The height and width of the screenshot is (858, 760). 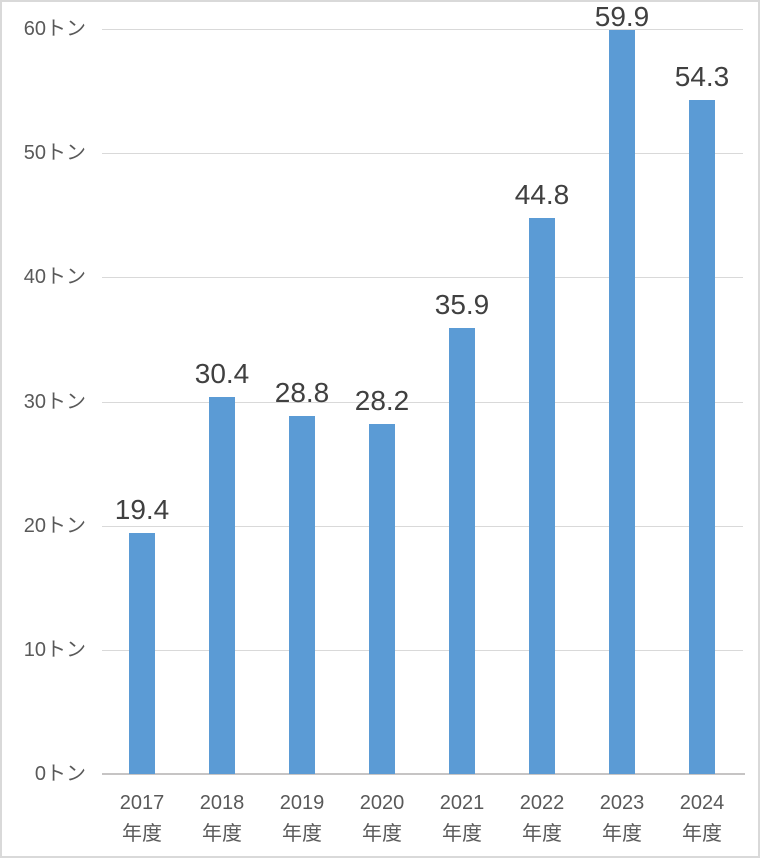 I want to click on bar-2017年度, so click(x=142, y=653).